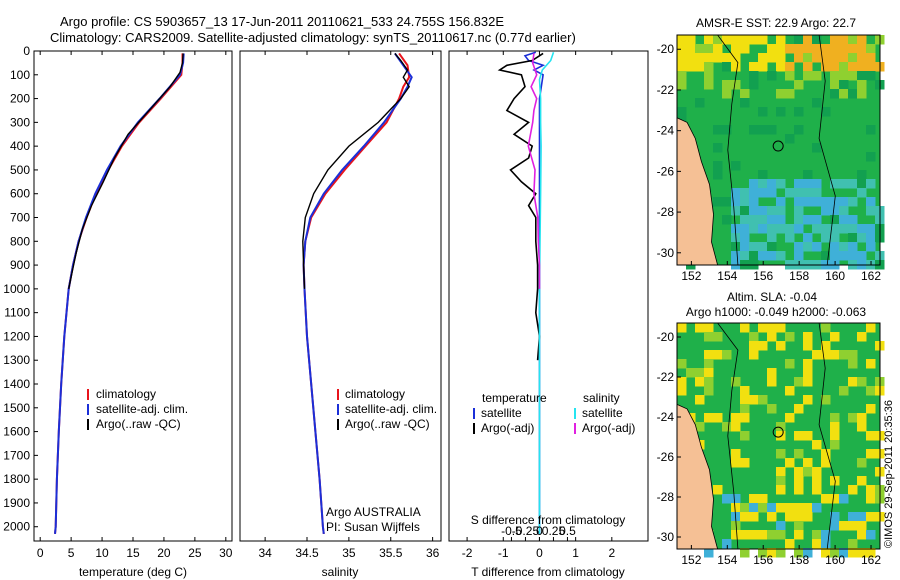 This screenshot has width=900, height=580. I want to click on sla_map-xtick-label: 158, so click(799, 560).